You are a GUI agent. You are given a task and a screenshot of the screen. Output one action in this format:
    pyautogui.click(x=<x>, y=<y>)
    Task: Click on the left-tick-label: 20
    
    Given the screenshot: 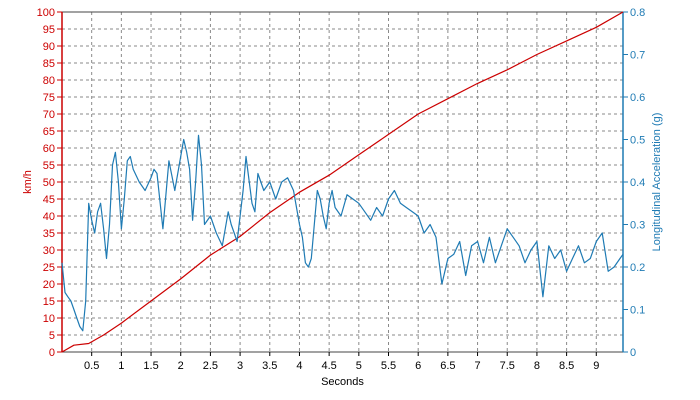 What is the action you would take?
    pyautogui.click(x=49, y=285)
    